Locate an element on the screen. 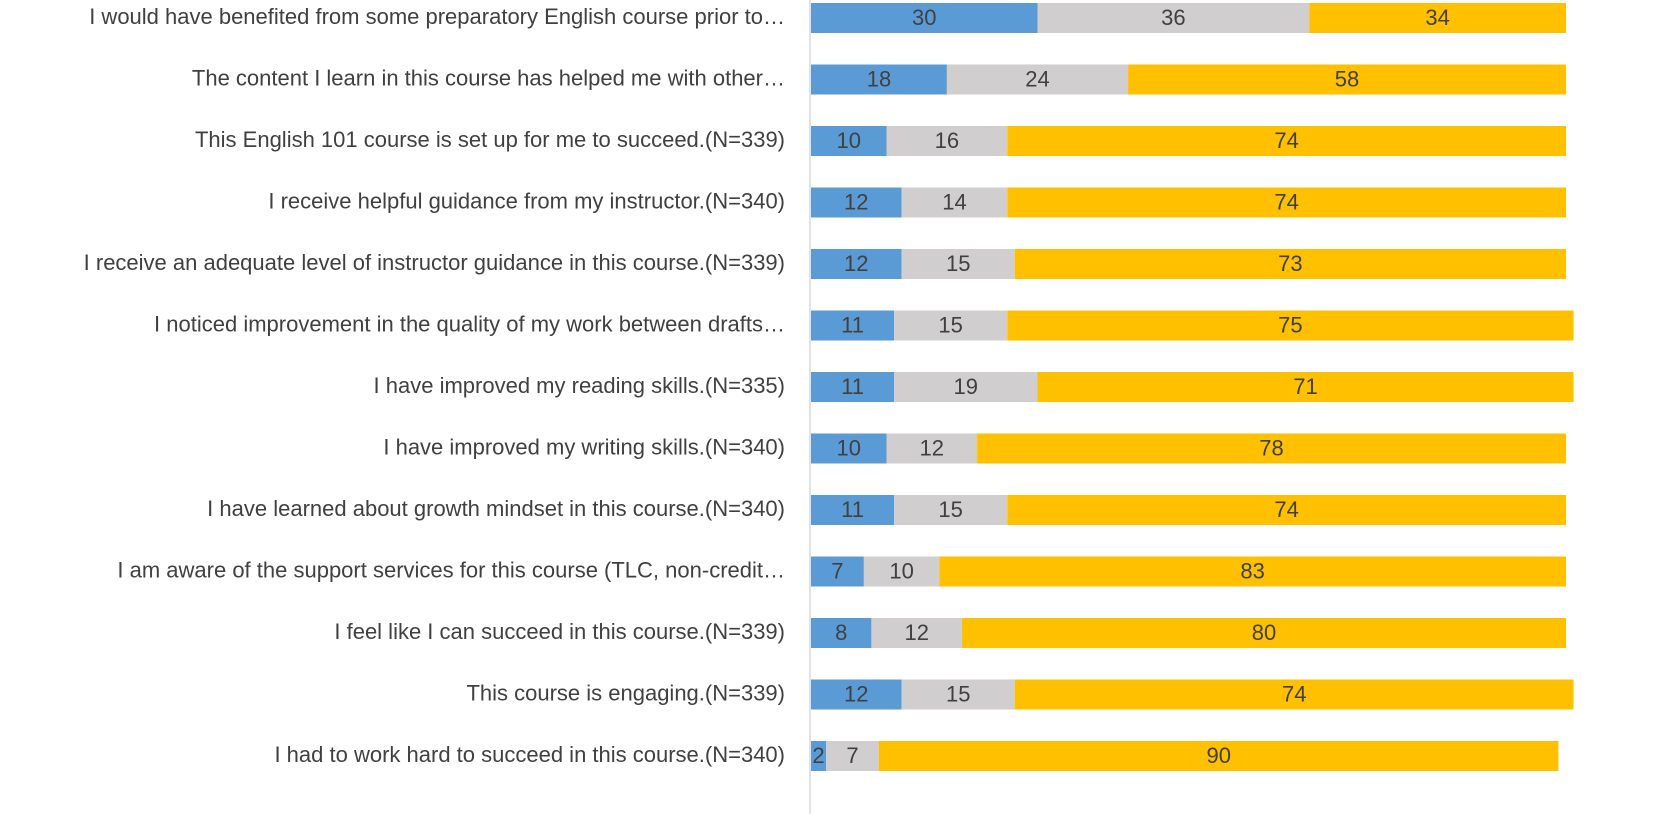  data-label: 16 is located at coordinates (947, 140).